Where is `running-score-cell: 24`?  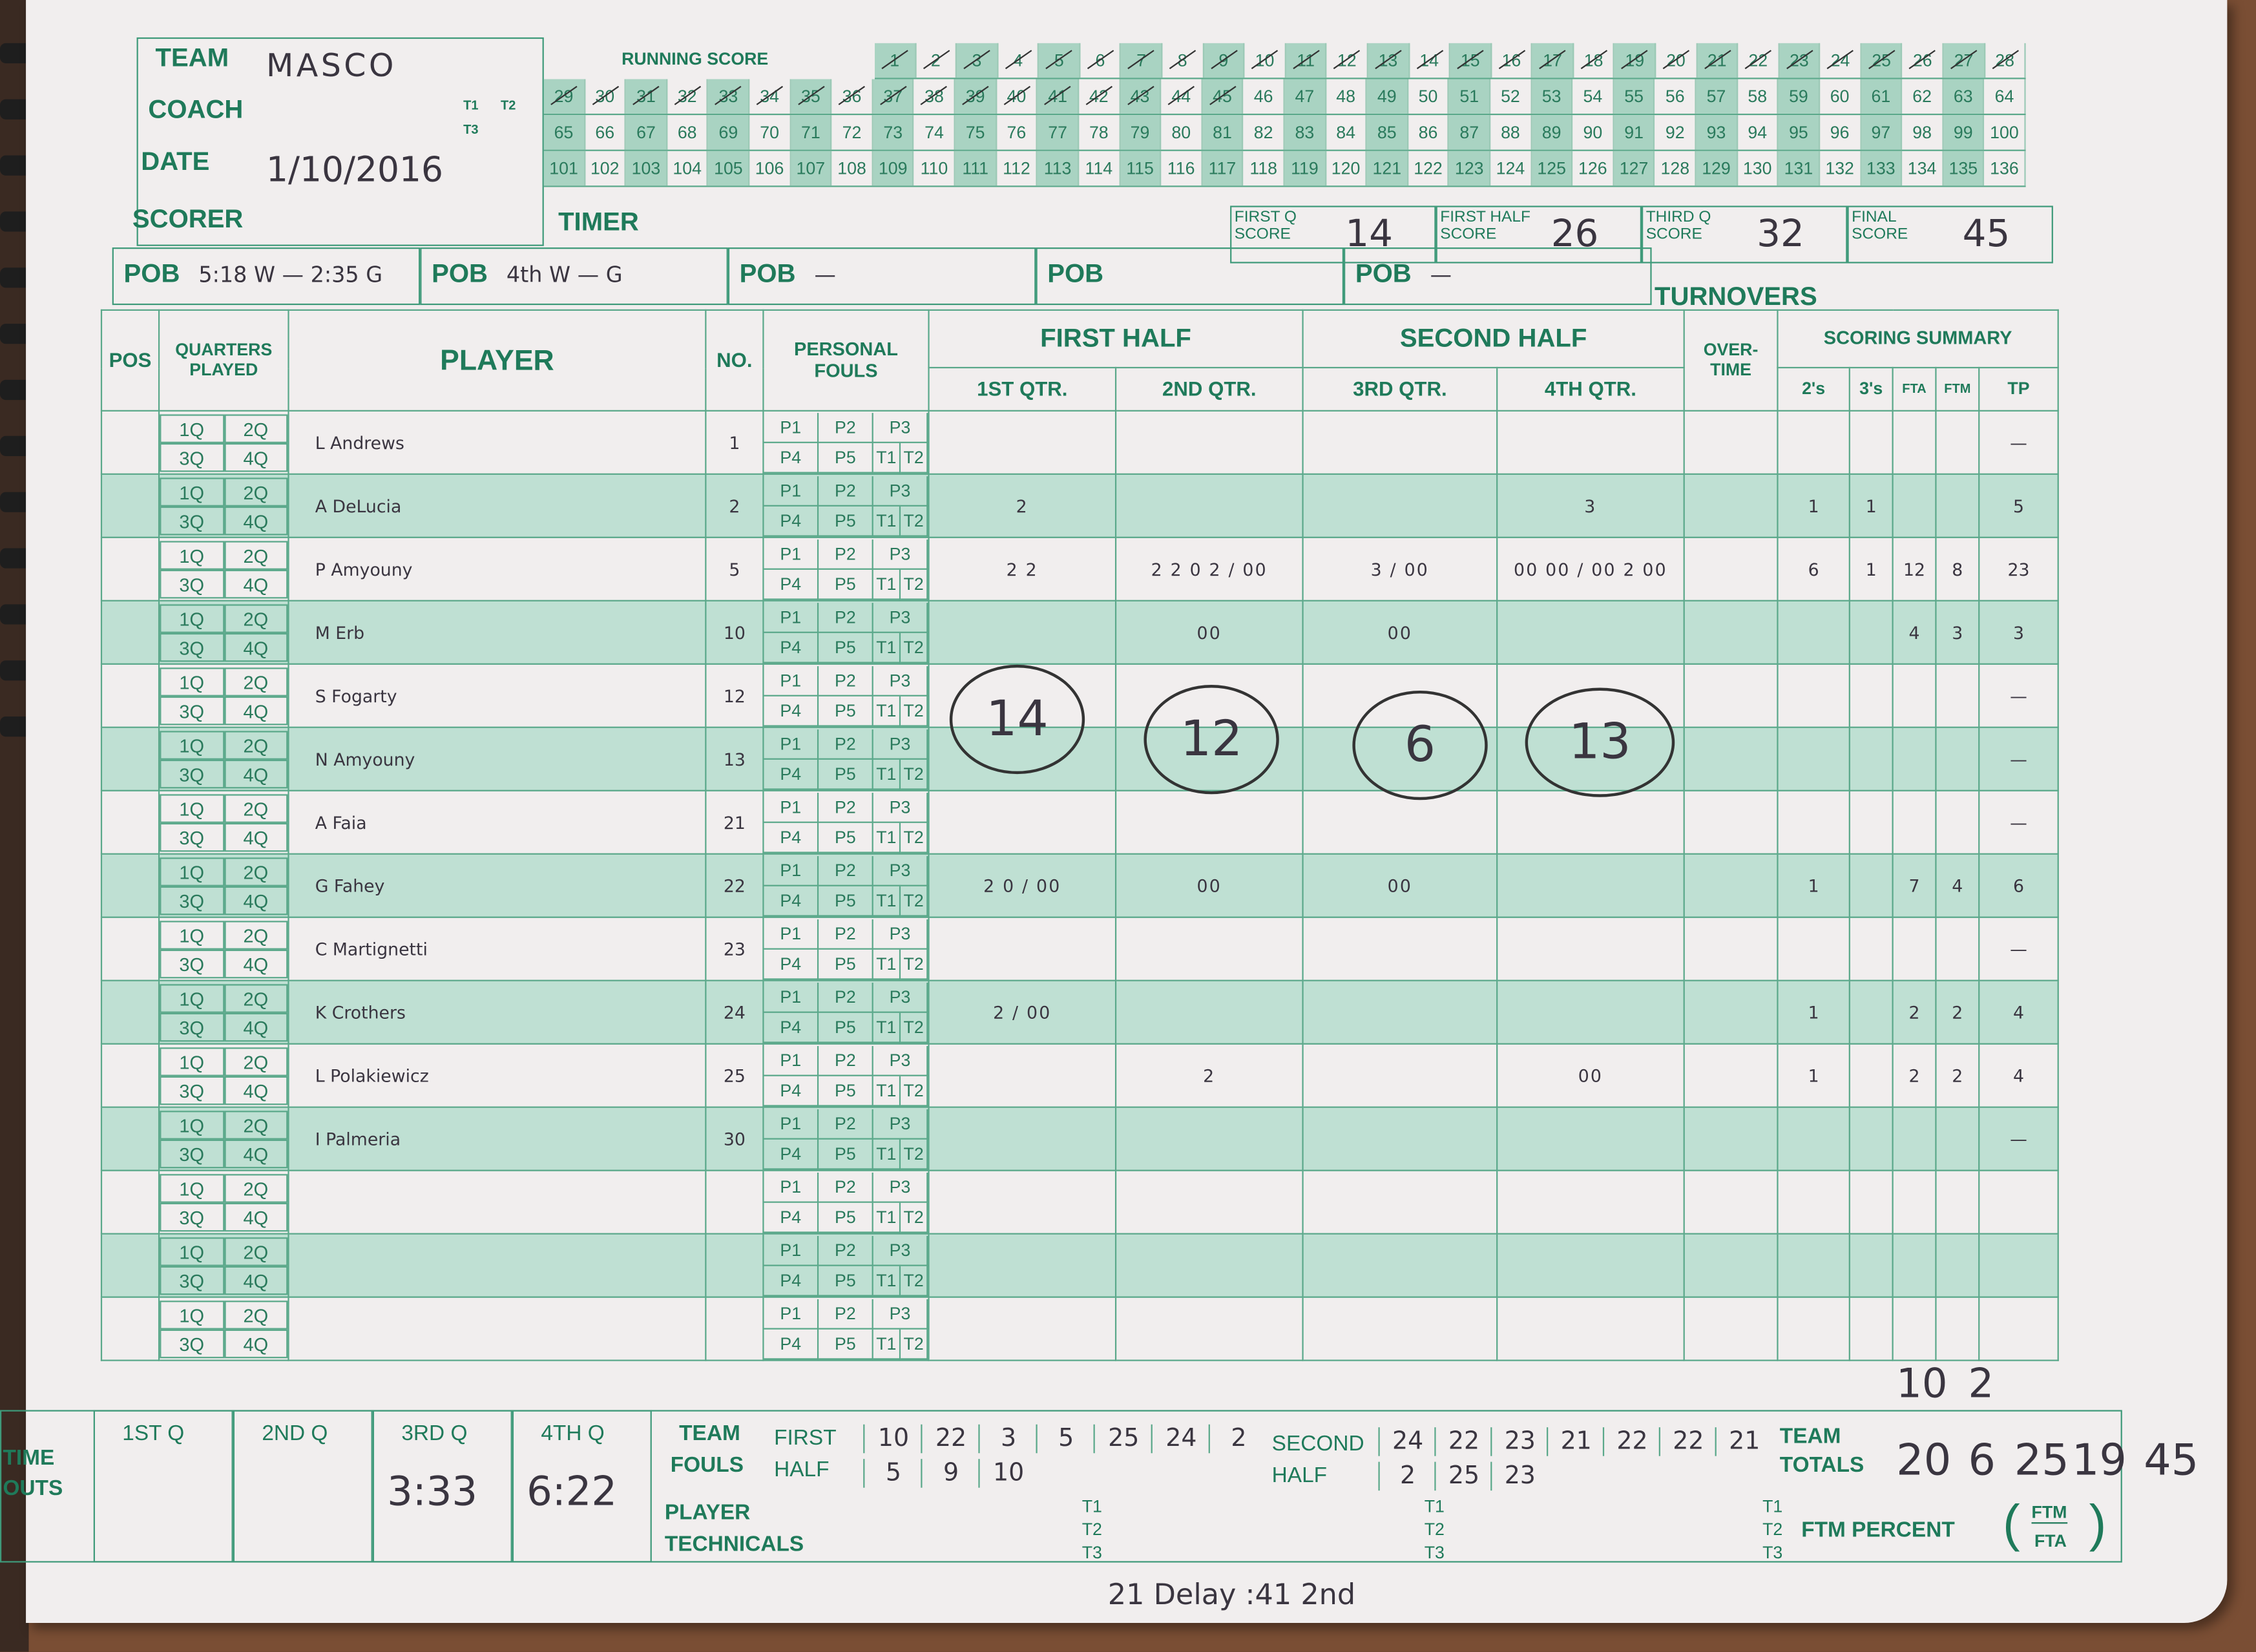
running-score-cell: 24 is located at coordinates (1841, 60).